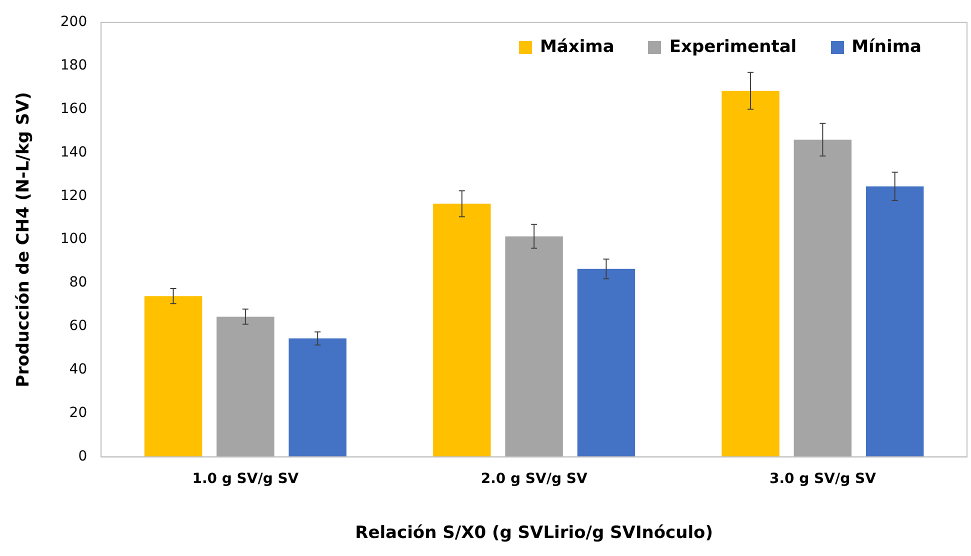 The width and height of the screenshot is (971, 556). I want to click on x-axis-title: Relación S/X0 (g SVLirio/g SVInóculo), so click(534, 533).